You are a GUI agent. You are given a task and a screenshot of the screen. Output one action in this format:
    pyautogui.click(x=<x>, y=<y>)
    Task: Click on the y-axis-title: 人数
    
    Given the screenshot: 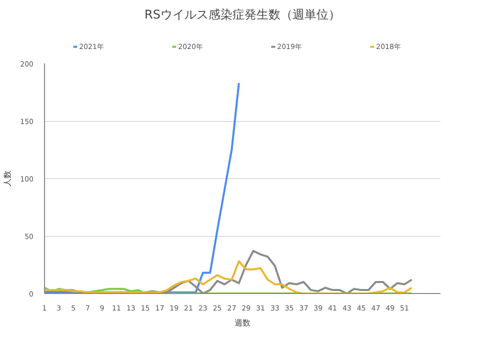 What is the action you would take?
    pyautogui.click(x=7, y=178)
    